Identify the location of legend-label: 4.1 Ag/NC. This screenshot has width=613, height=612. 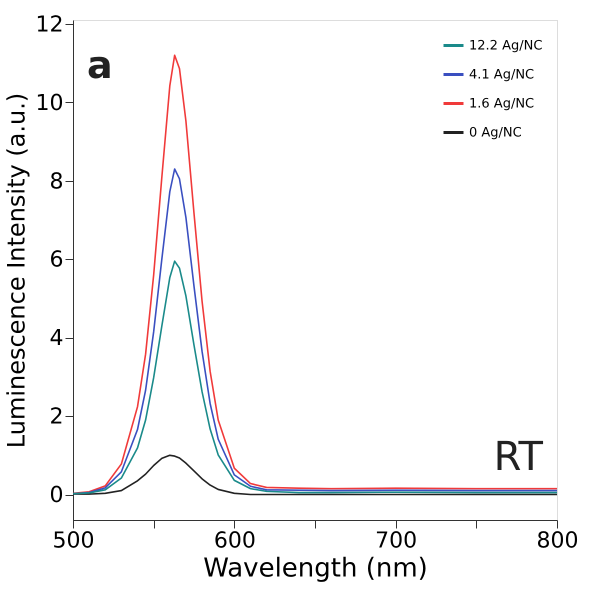
(501, 75).